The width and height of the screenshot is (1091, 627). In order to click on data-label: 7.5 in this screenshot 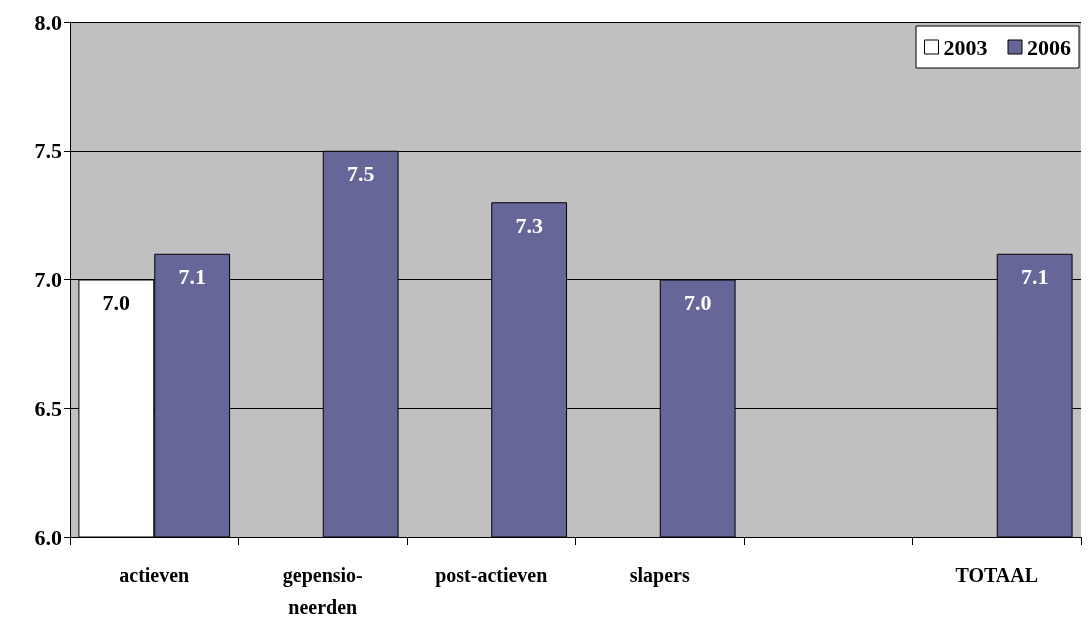, I will do `click(360, 174)`.